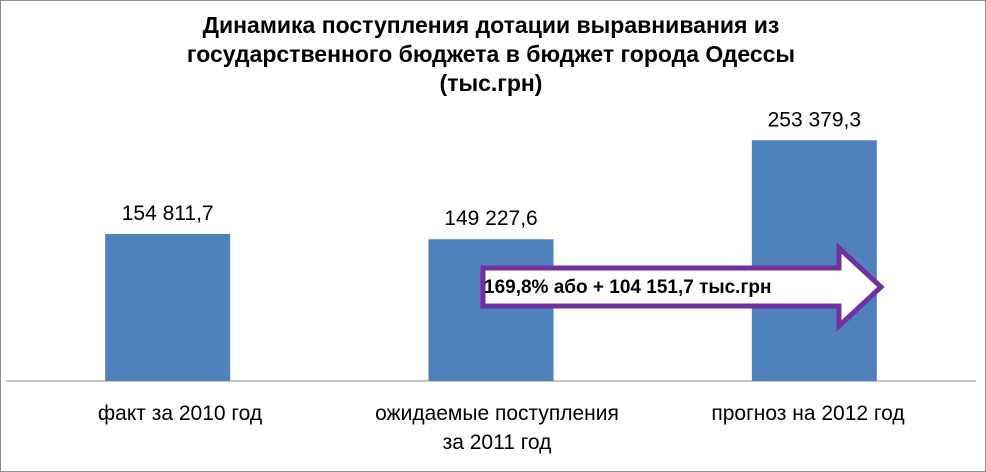 The width and height of the screenshot is (986, 472). I want to click on category-label-2011: ожидаемые поступления за 2011 год, so click(497, 428).